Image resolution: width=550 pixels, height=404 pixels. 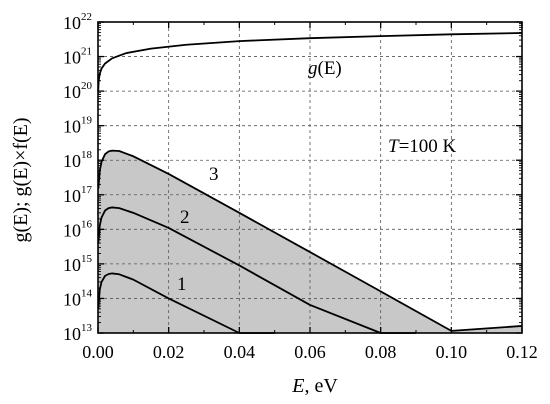 I want to click on x-tick-label: 0.06, so click(x=310, y=352).